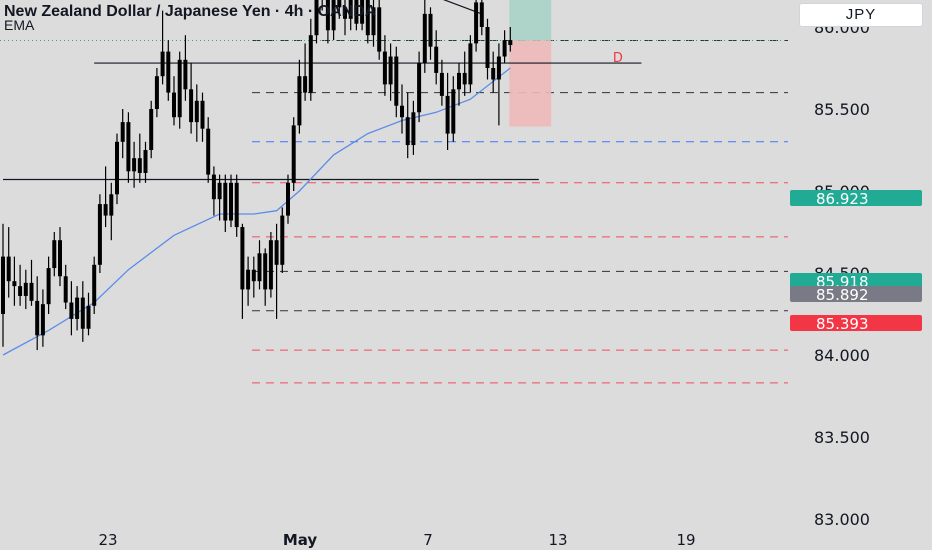 Image resolution: width=932 pixels, height=550 pixels. What do you see at coordinates (685, 540) in the screenshot?
I see `date-tick-4: 19` at bounding box center [685, 540].